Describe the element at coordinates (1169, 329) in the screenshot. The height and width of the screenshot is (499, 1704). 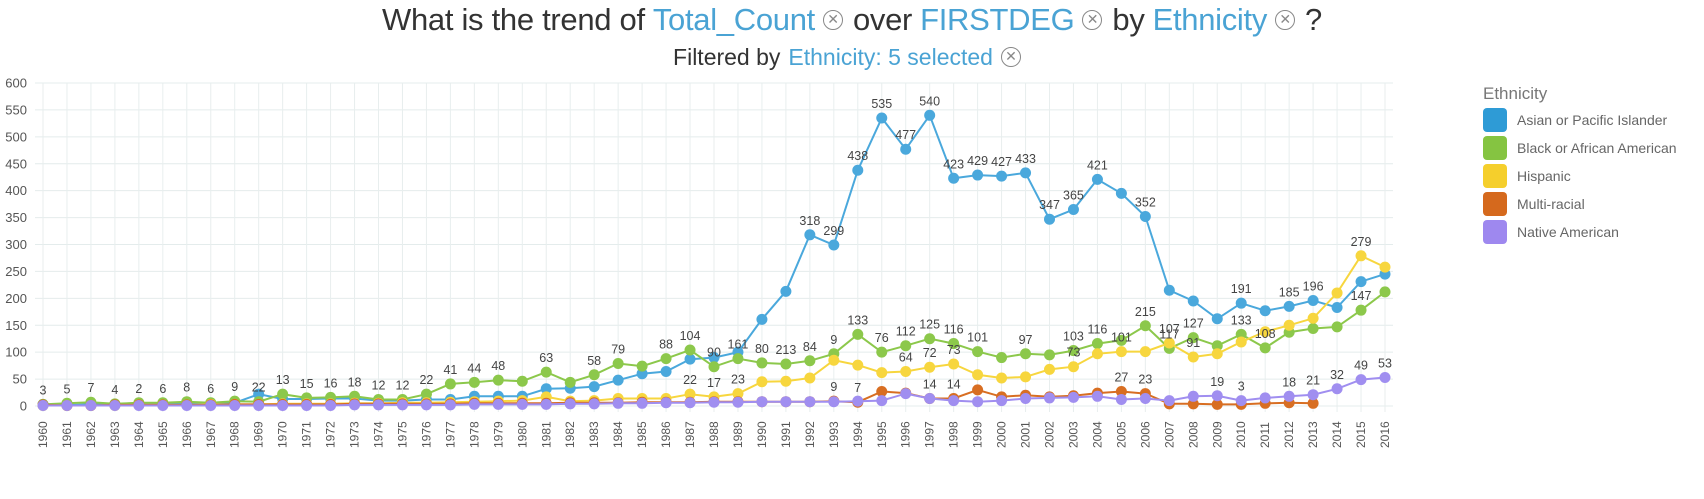
I see `data-label-hispanic: 107` at that location.